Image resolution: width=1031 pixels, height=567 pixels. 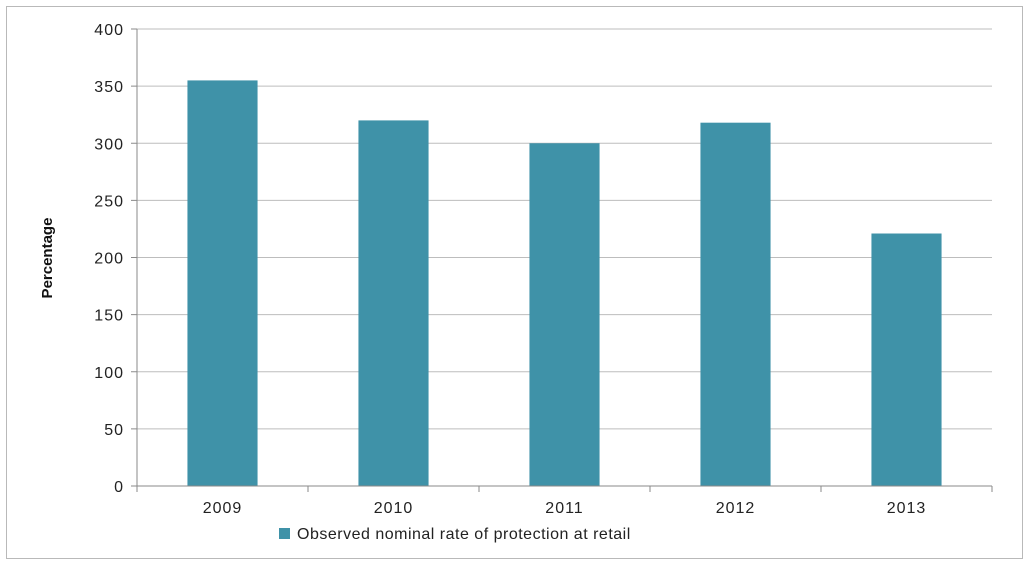 I want to click on bar-2010, so click(x=393, y=303).